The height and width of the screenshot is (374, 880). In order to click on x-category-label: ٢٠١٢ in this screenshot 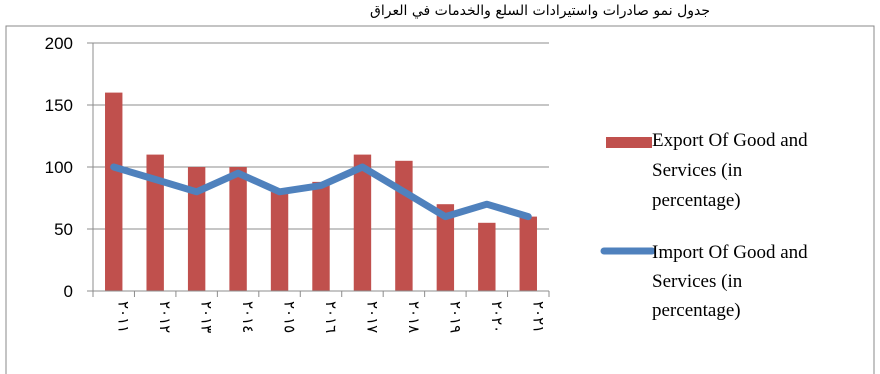, I will do `click(165, 317)`.